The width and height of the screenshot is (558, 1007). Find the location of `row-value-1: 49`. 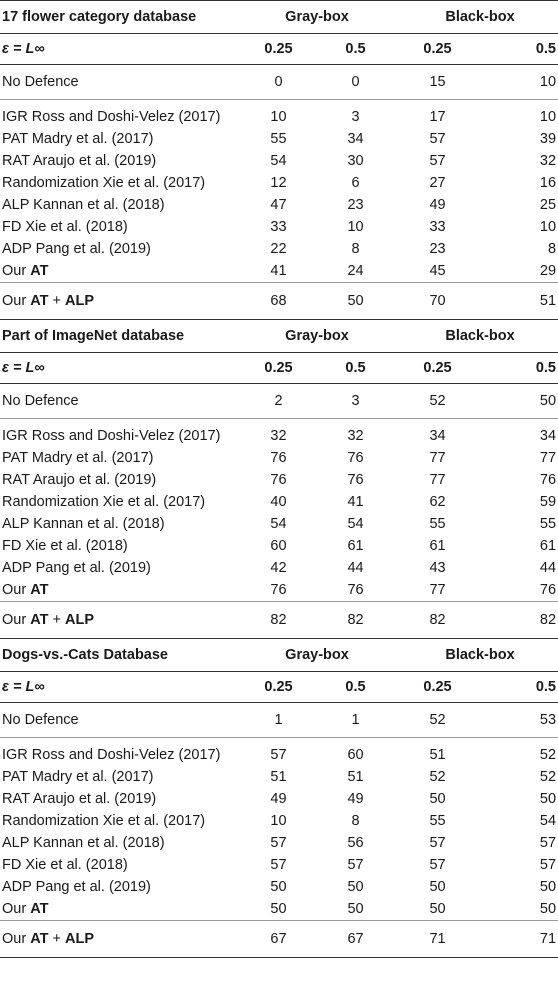

row-value-1: 49 is located at coordinates (278, 799).